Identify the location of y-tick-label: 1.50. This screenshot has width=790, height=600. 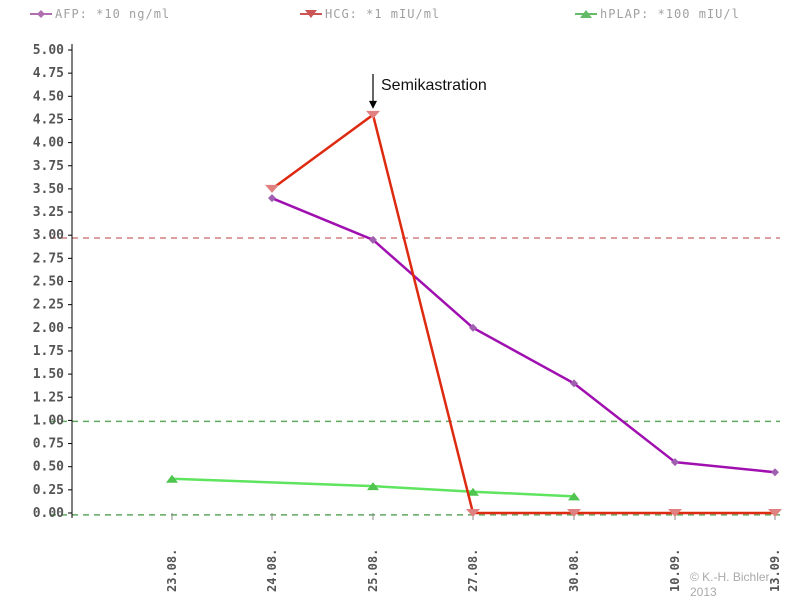
(48, 374).